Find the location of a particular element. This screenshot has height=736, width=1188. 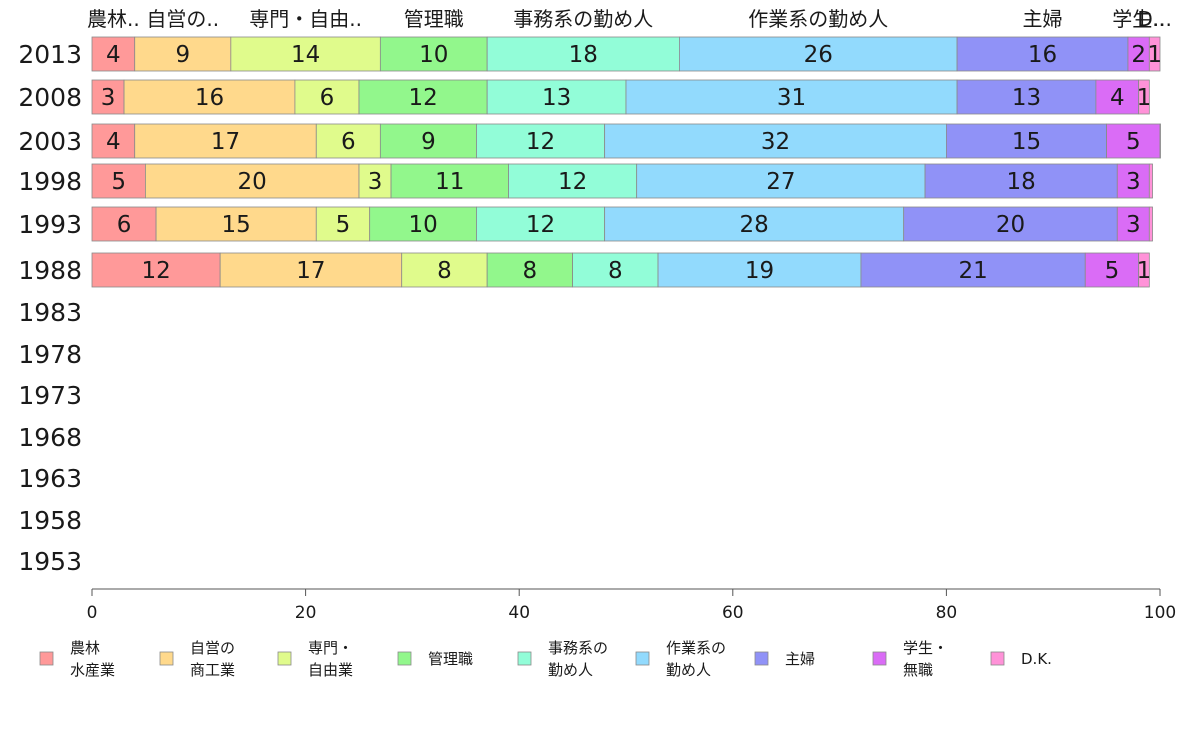

legend-label: D.K. is located at coordinates (1036, 659).